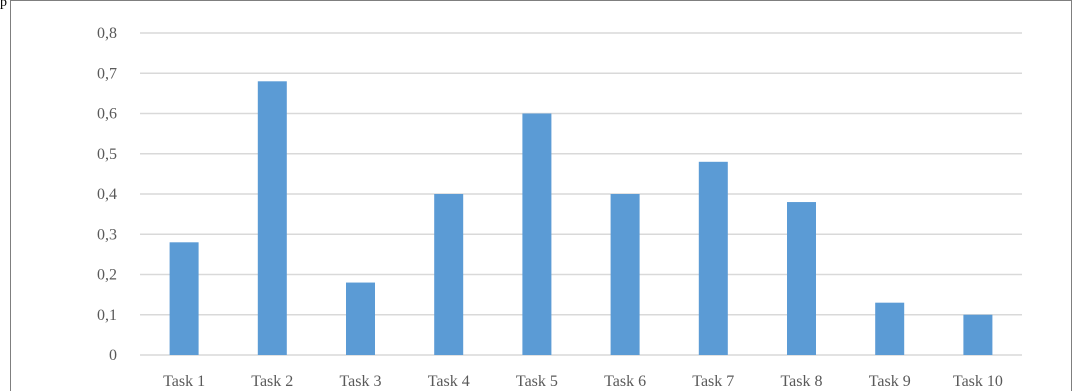 This screenshot has width=1075, height=391. What do you see at coordinates (107, 315) in the screenshot?
I see `y-tick-label: 0,1` at bounding box center [107, 315].